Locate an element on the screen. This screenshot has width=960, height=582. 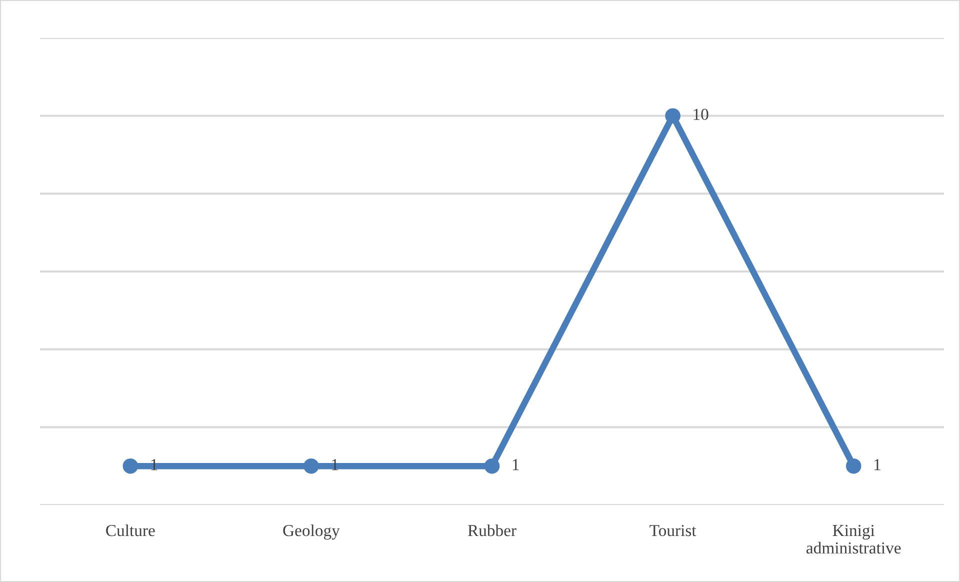
x-tick-label: Kinigi administrative is located at coordinates (853, 539).